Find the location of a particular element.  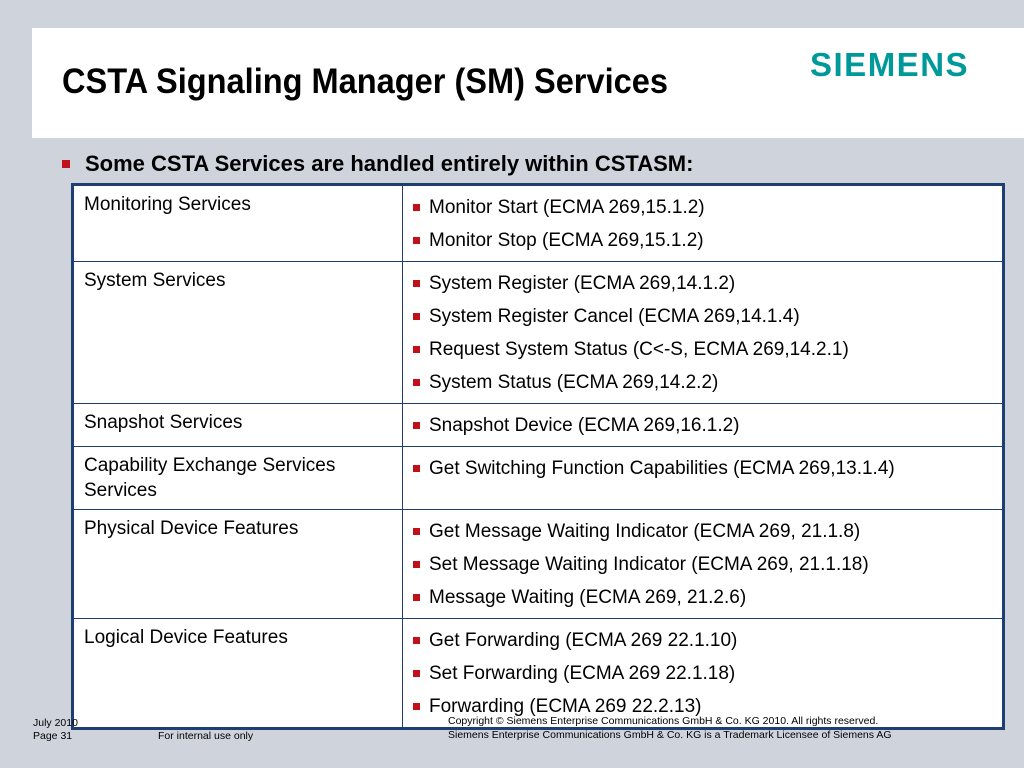

list-item: Get Forwarding (ECMA 269 22.1.10) is located at coordinates (703, 640).